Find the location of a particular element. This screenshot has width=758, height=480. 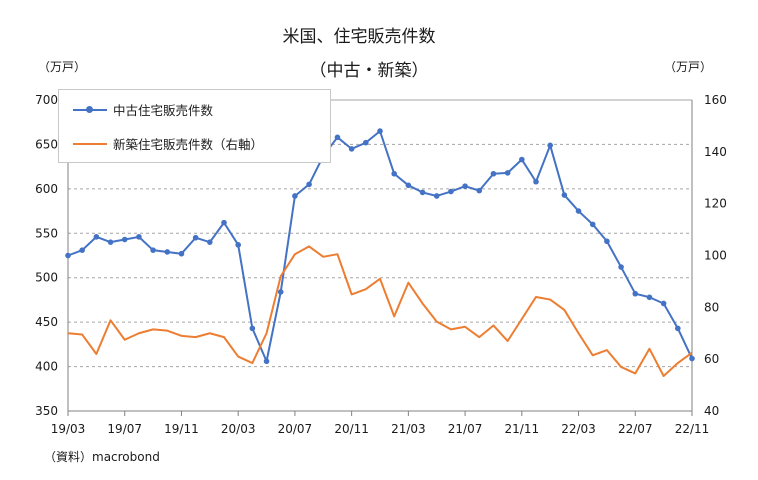

y-right-tick-label: 40 is located at coordinates (711, 411).